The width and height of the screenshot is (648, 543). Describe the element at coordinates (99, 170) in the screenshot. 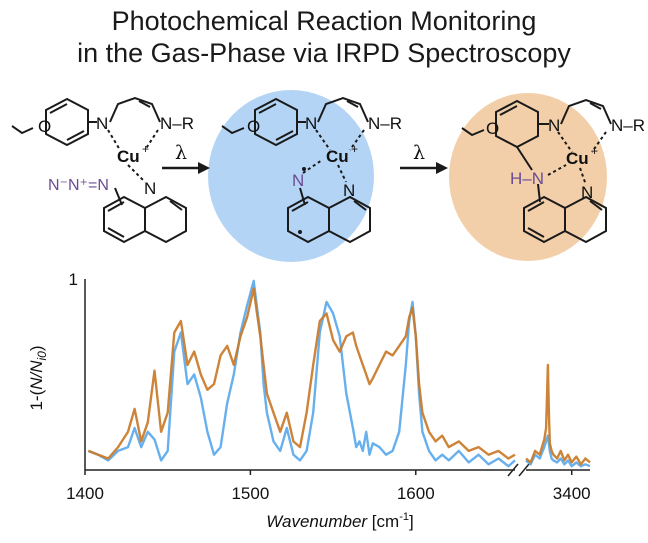

I see `reactant-molecule` at that location.